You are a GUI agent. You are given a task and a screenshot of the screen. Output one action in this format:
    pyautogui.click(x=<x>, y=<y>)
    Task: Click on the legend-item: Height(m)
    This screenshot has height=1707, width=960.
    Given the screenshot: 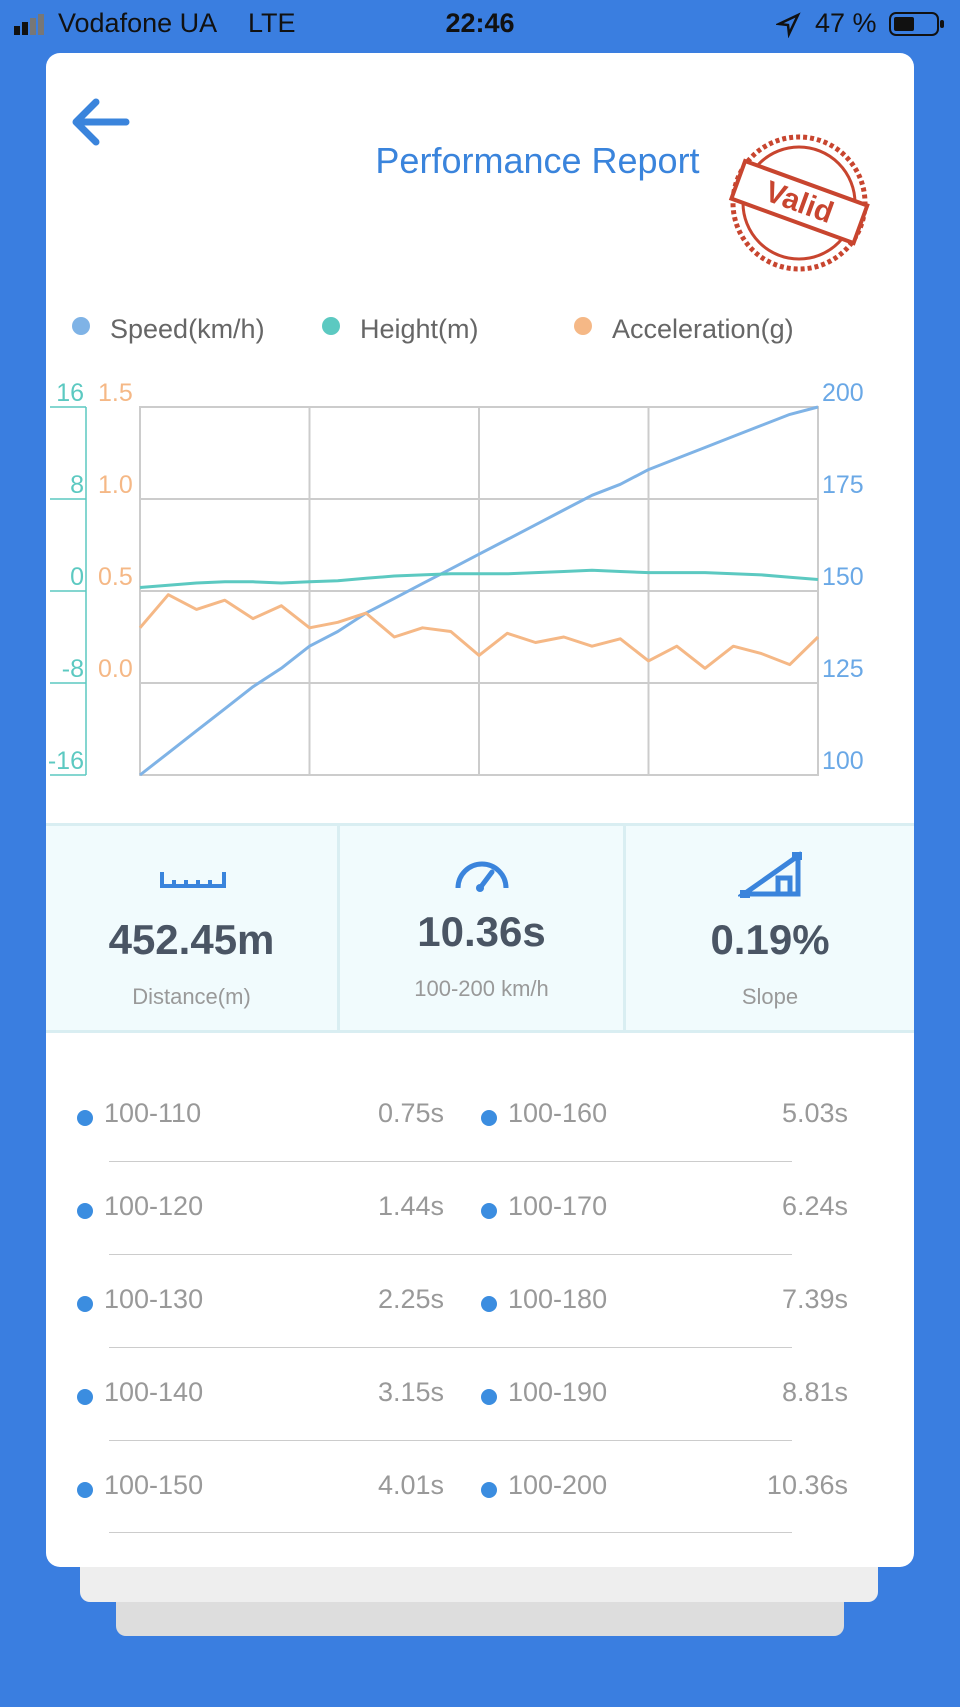 What is the action you would take?
    pyautogui.click(x=400, y=329)
    